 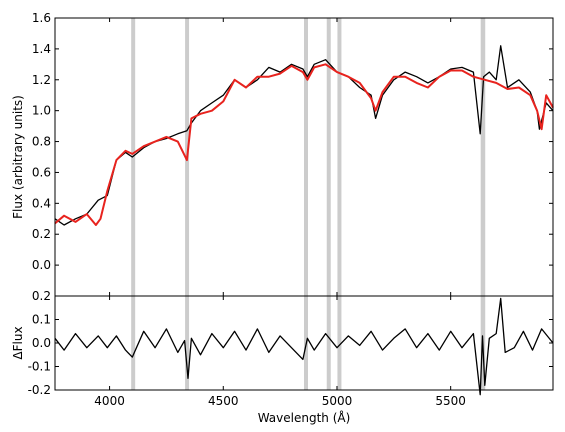 I want to click on y-tick-label-0: 0.0, so click(x=41, y=265).